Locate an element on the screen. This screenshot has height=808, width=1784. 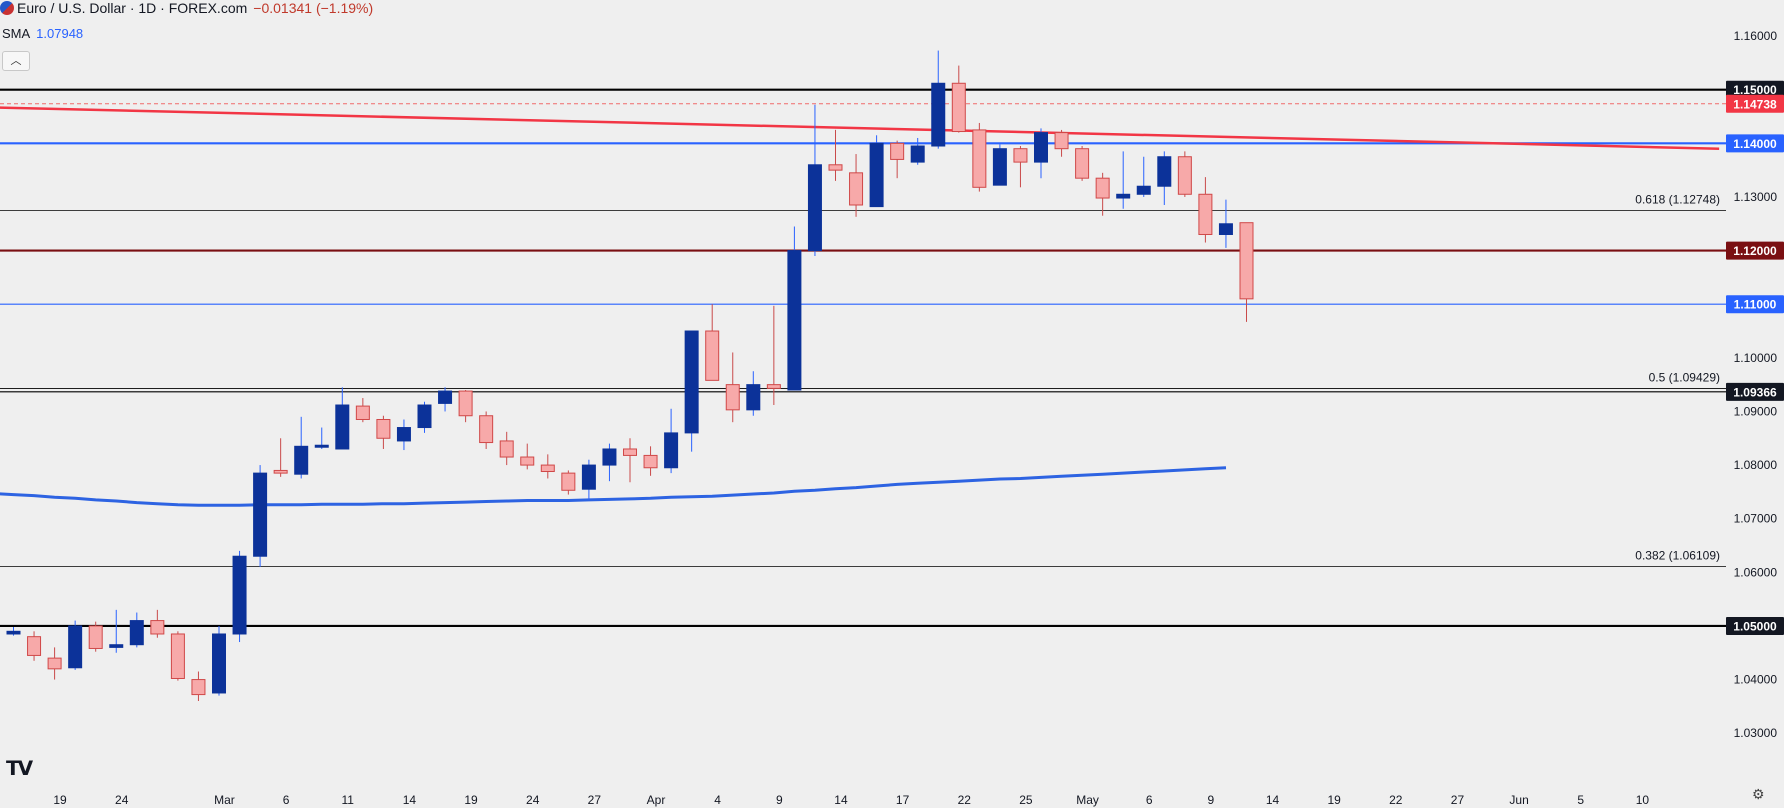
sma-name: SMA is located at coordinates (16, 33).